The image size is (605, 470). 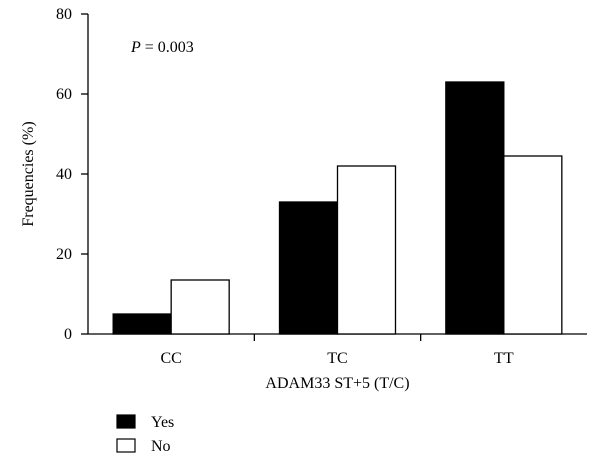 What do you see at coordinates (135, 47) in the screenshot?
I see `p-value-symbol: P` at bounding box center [135, 47].